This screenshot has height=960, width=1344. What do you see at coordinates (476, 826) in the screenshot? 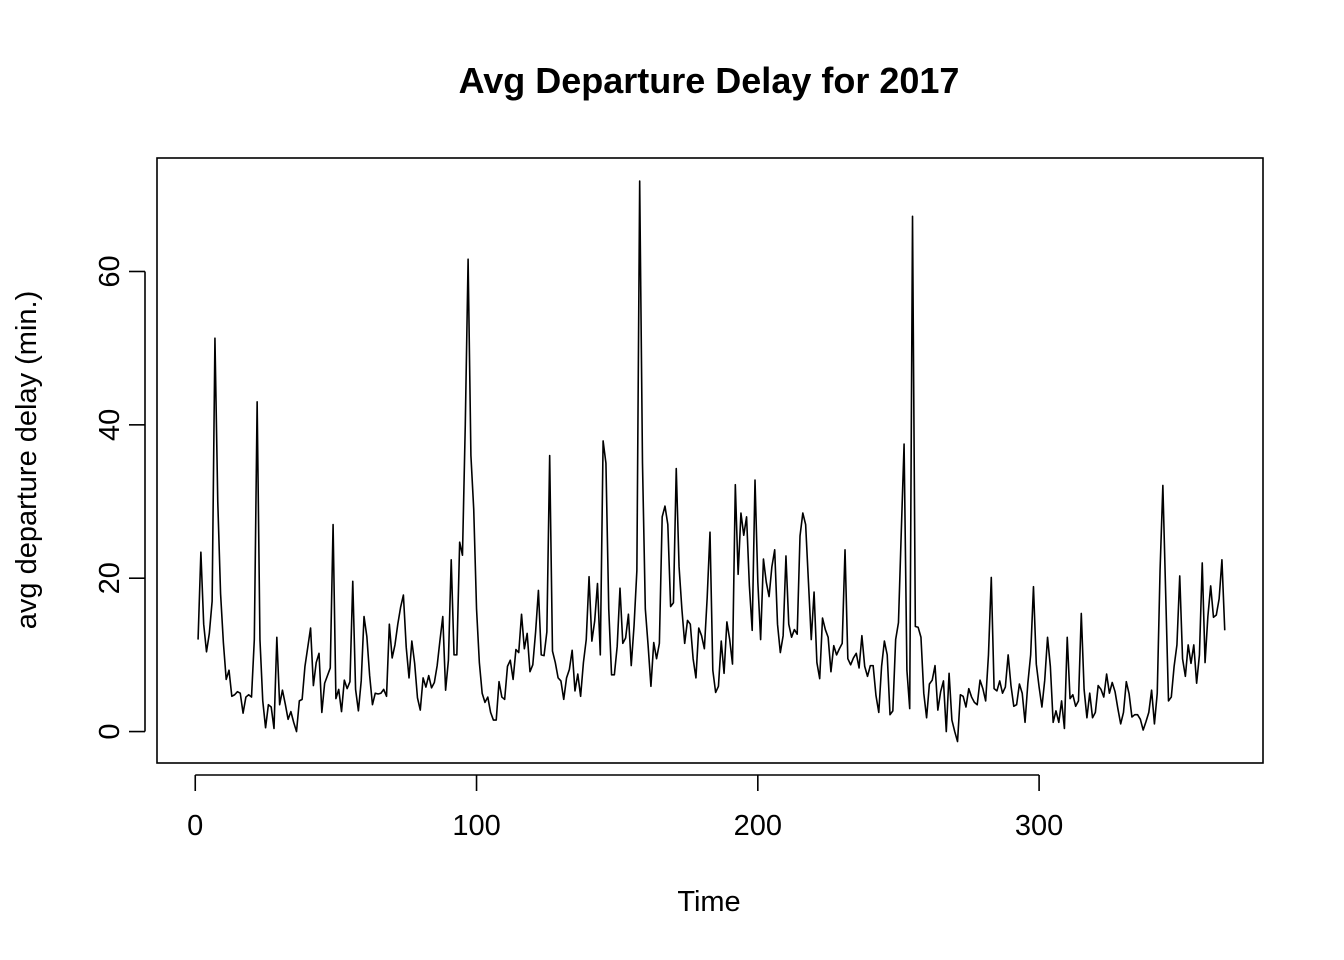
I see `x-tick-label: 100` at bounding box center [476, 826].